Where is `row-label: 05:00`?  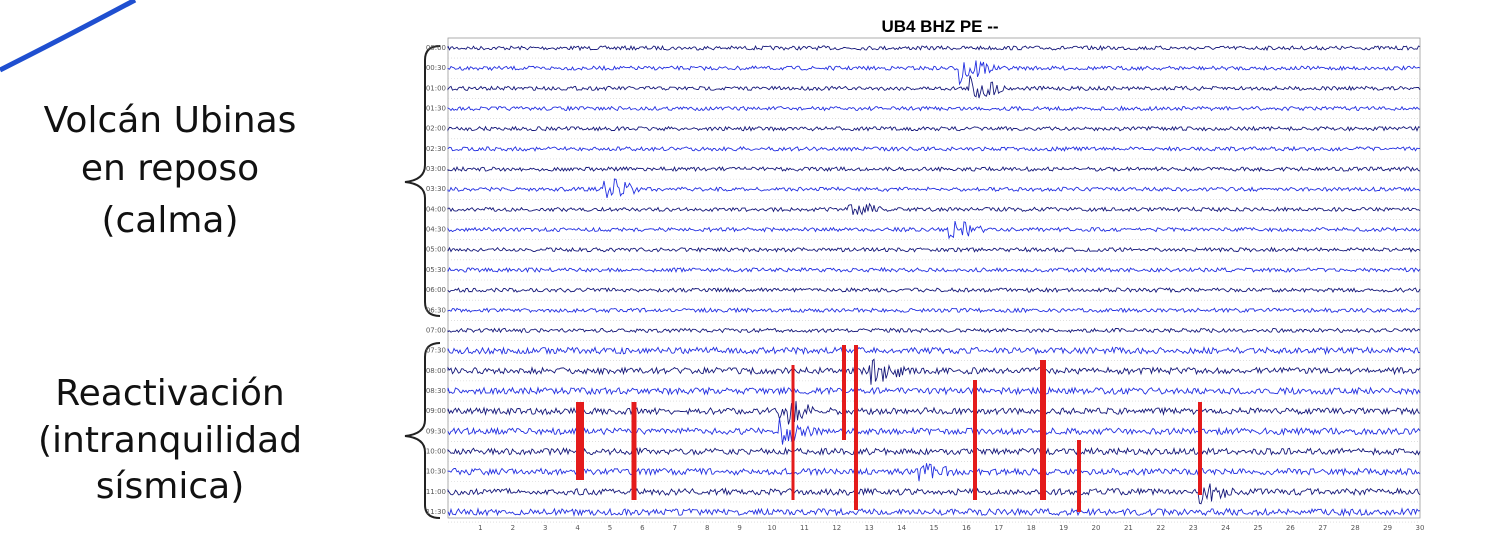
row-label: 05:00 is located at coordinates (436, 250).